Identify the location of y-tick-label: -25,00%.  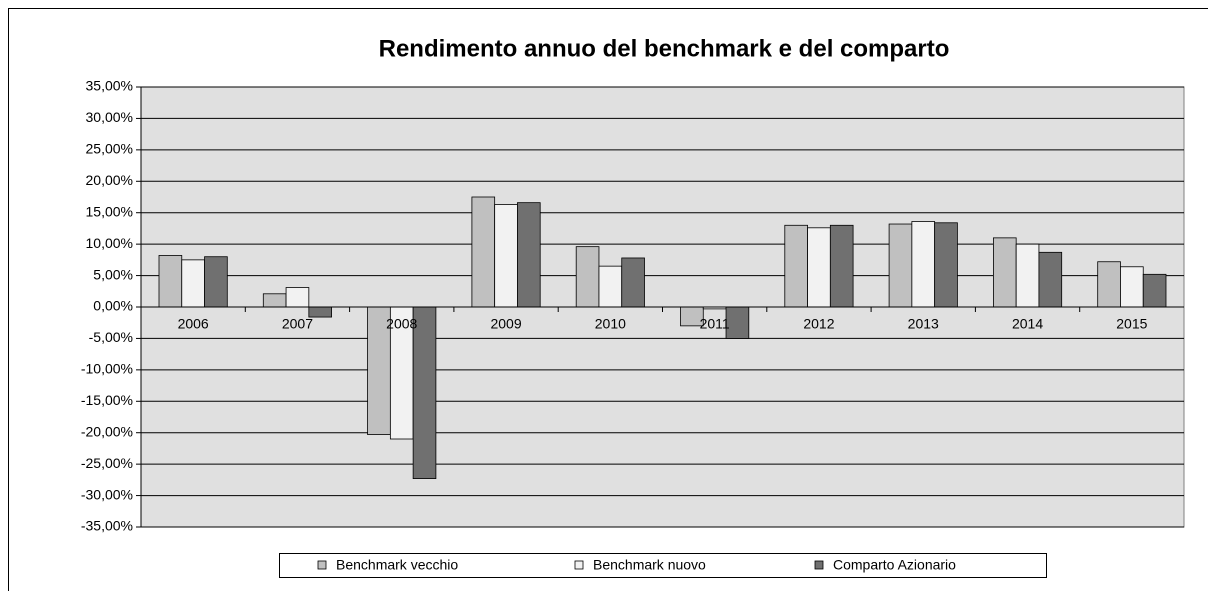
(107, 463).